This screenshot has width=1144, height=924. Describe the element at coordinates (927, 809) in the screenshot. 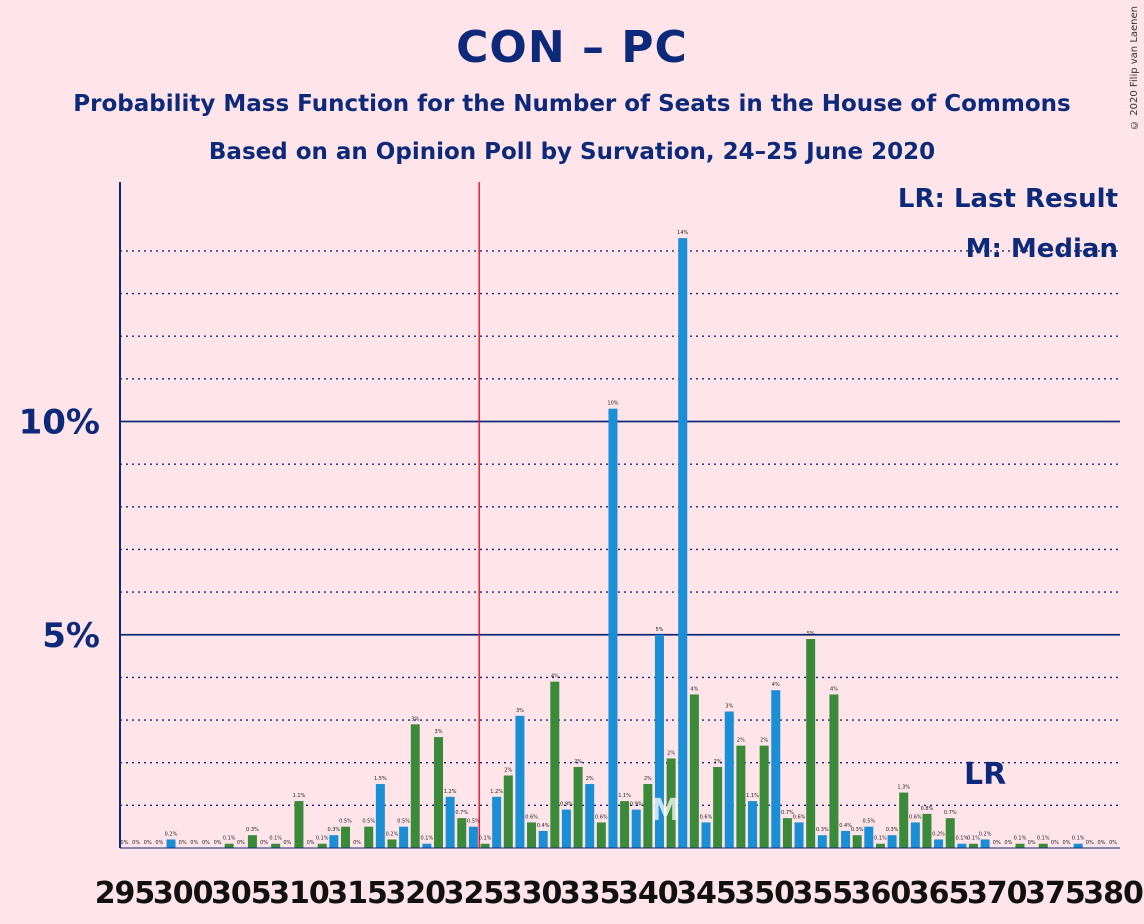

I see `bar-value-label: 0.8%` at that location.